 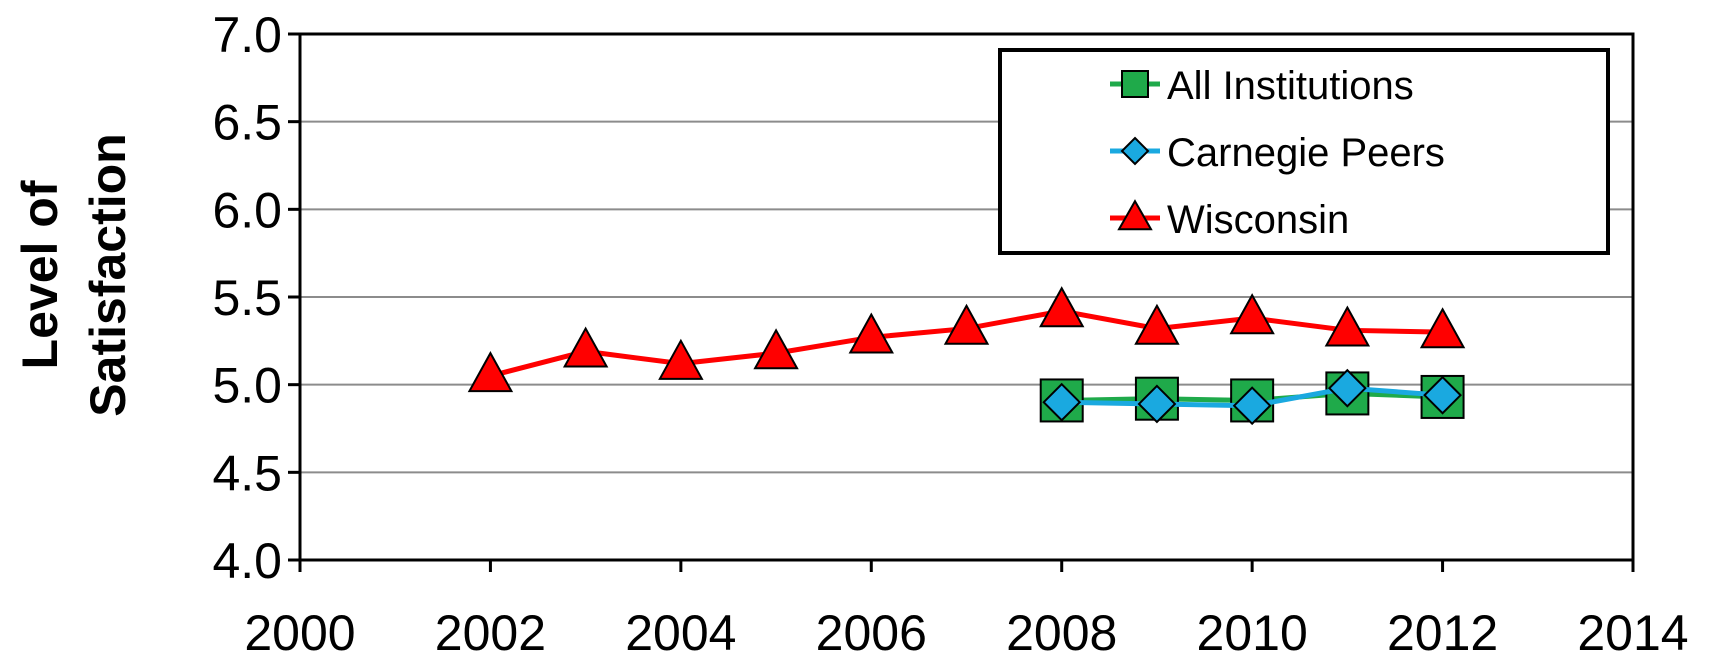 What do you see at coordinates (299, 632) in the screenshot?
I see `x-tick-label: 2000` at bounding box center [299, 632].